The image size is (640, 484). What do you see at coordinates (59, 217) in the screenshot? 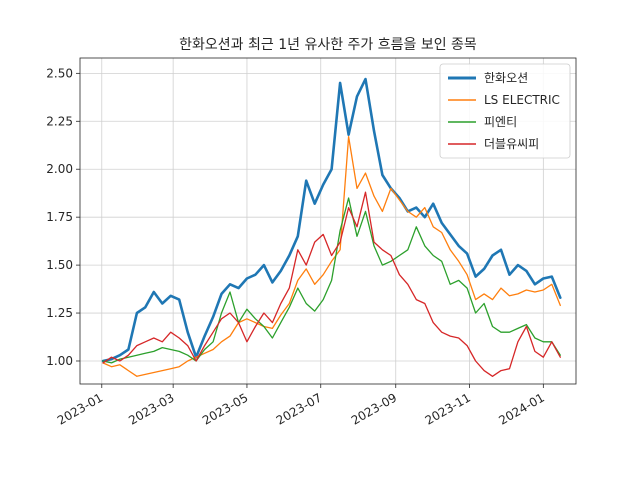
I see `y-tick-label: 1.75` at bounding box center [59, 217].